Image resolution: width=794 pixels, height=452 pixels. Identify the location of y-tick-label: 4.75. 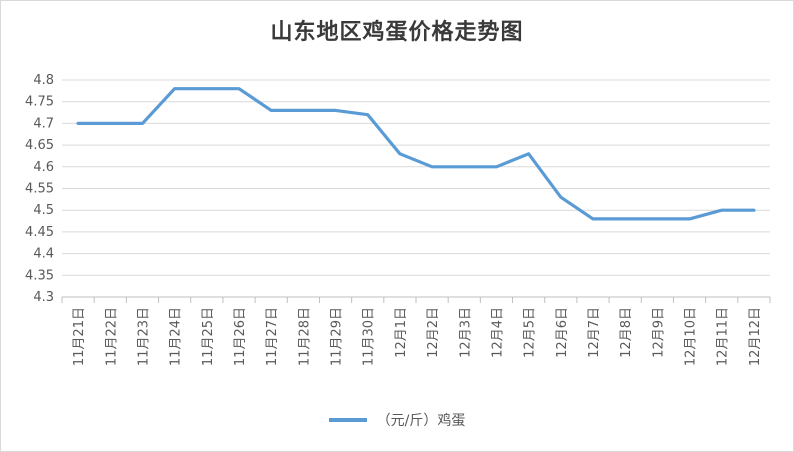
(39, 102).